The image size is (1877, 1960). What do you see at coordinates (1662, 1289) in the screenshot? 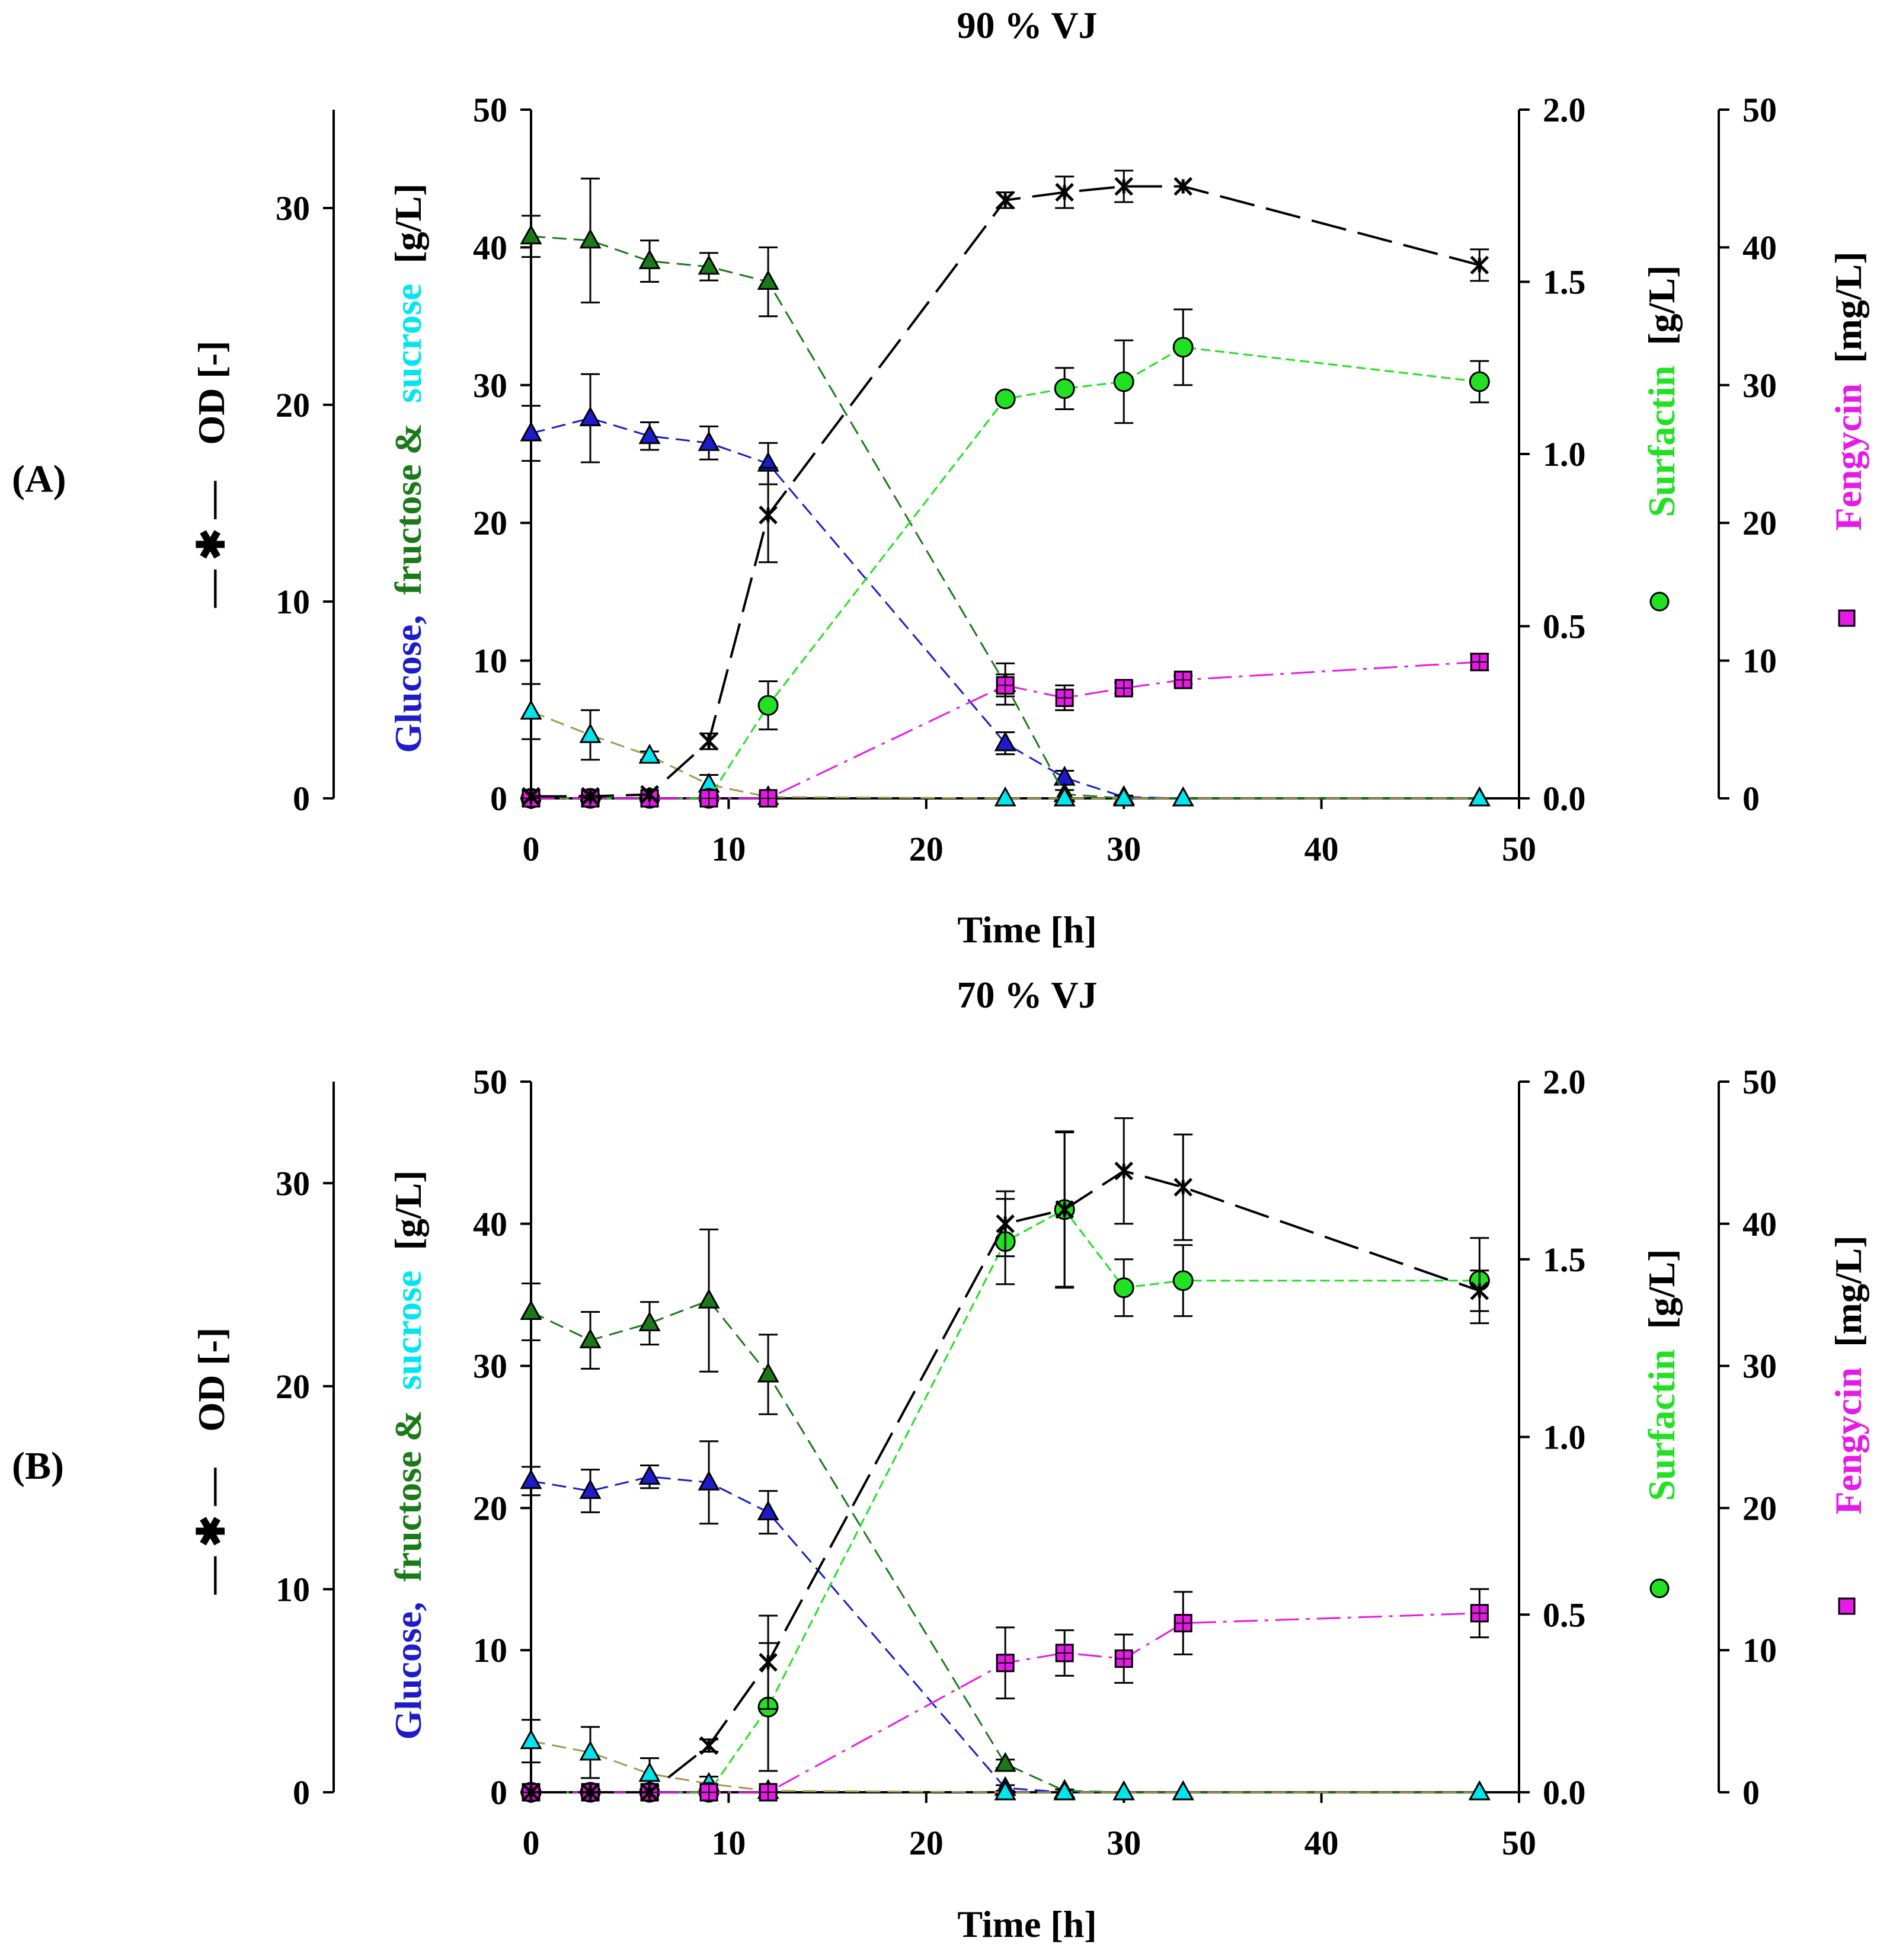
I see `surfactin-axis-unit-b: [g/L]` at bounding box center [1662, 1289].